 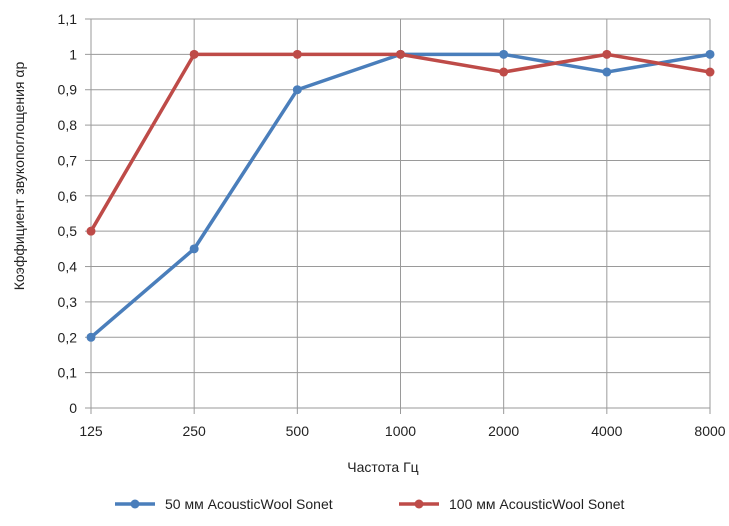 I want to click on y-tick-label: 1,1, so click(x=68, y=19).